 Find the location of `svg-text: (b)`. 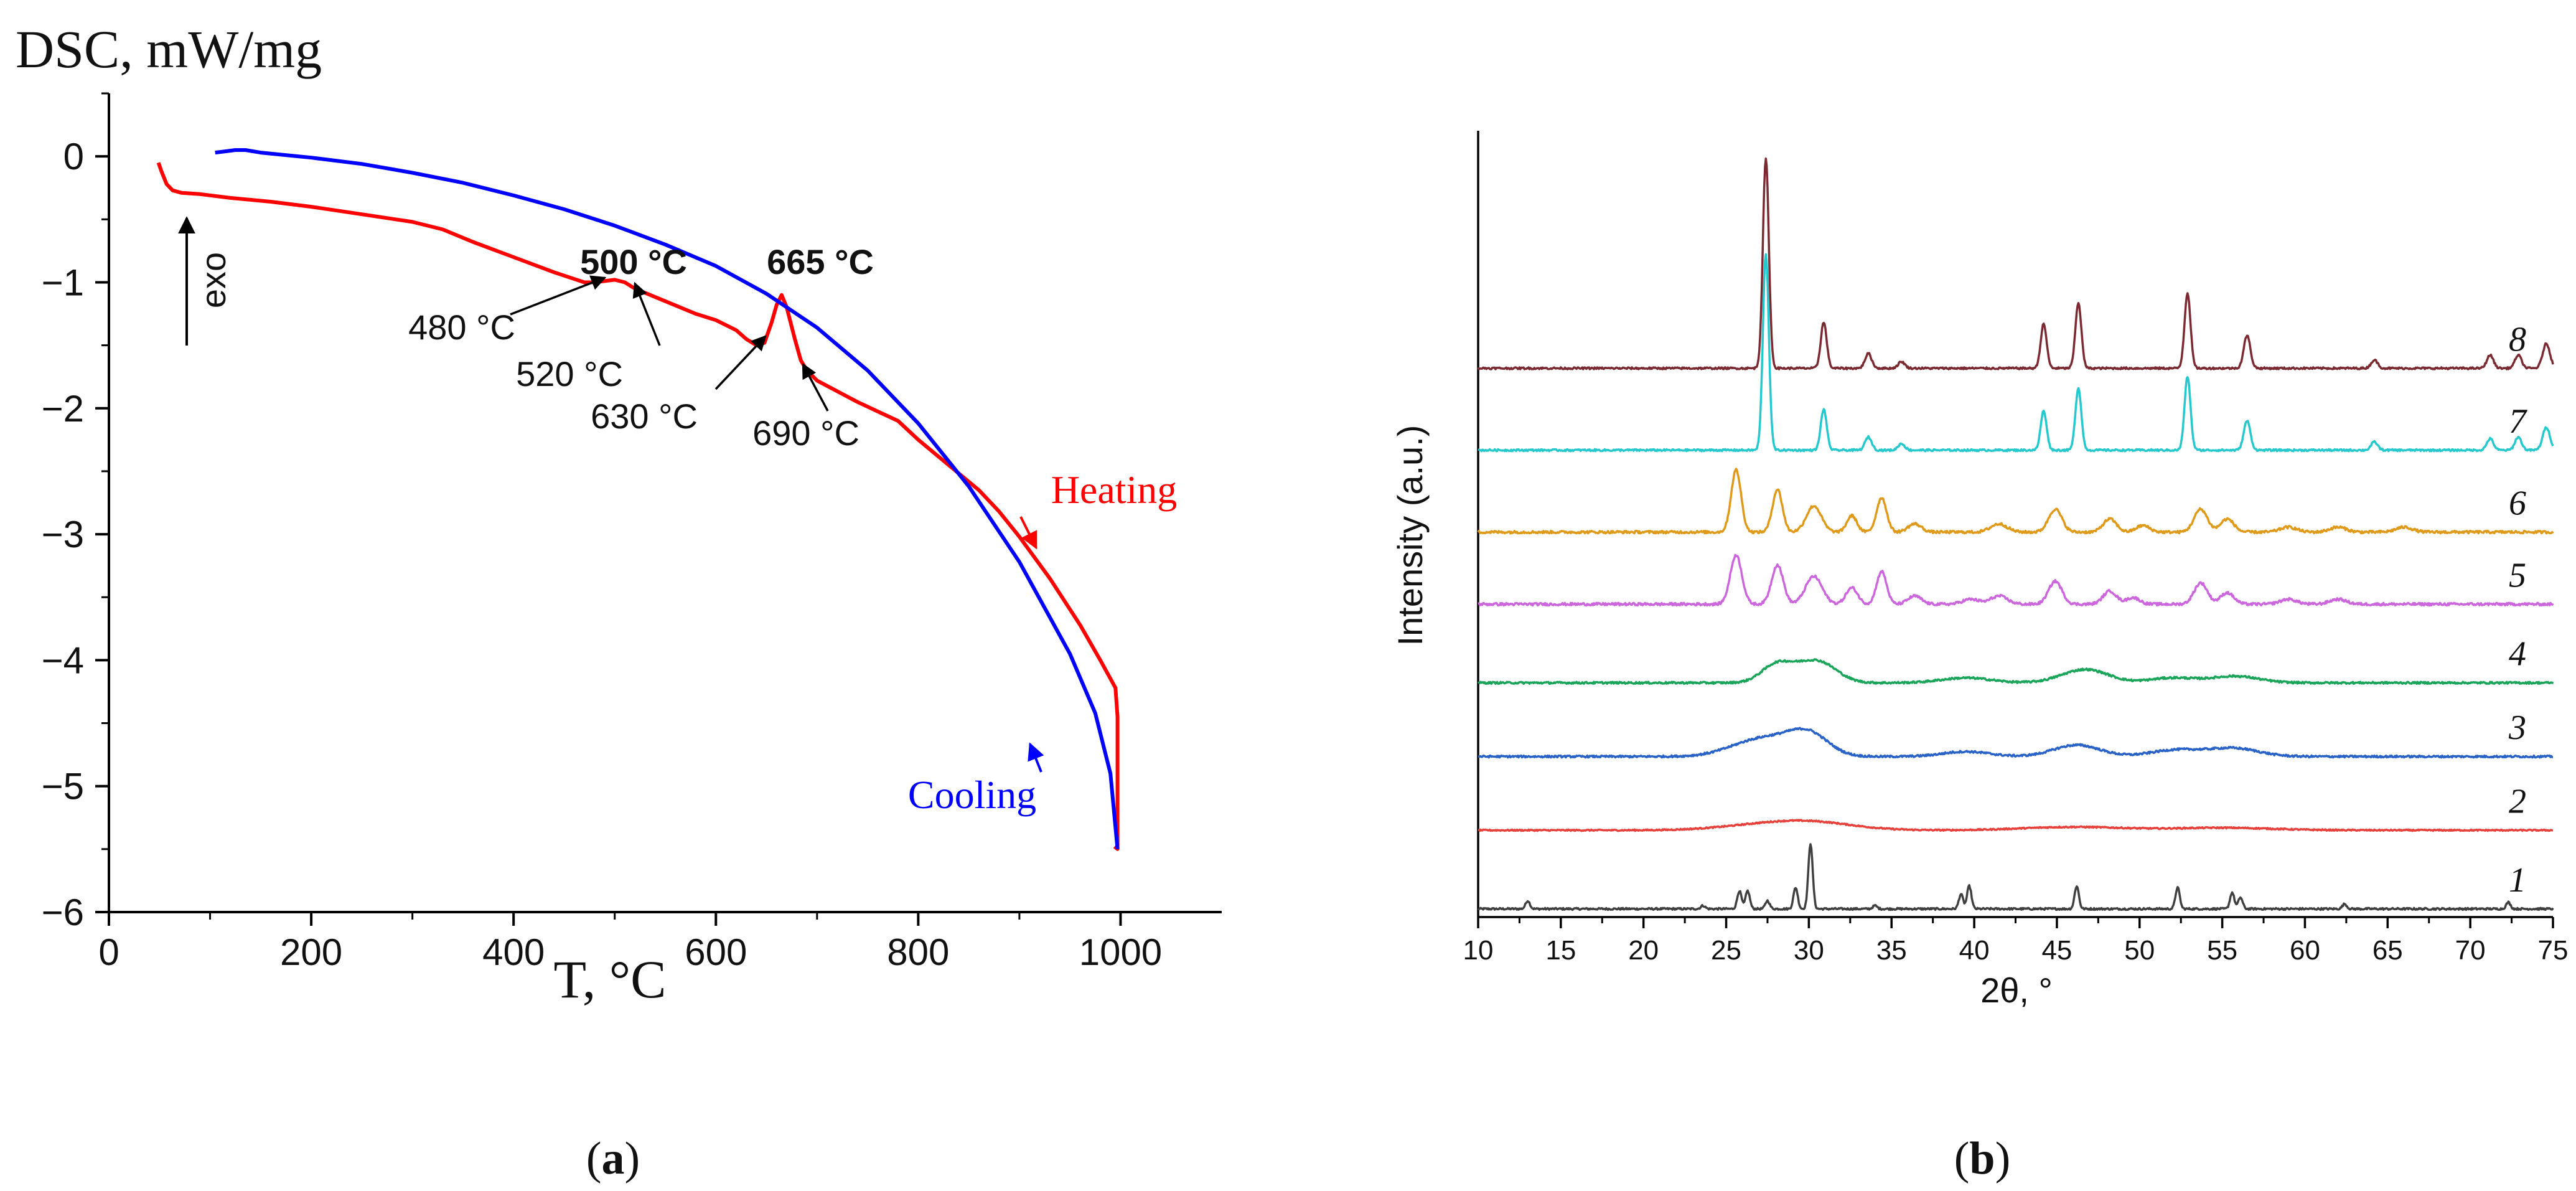

svg-text: (b) is located at coordinates (1982, 1158).